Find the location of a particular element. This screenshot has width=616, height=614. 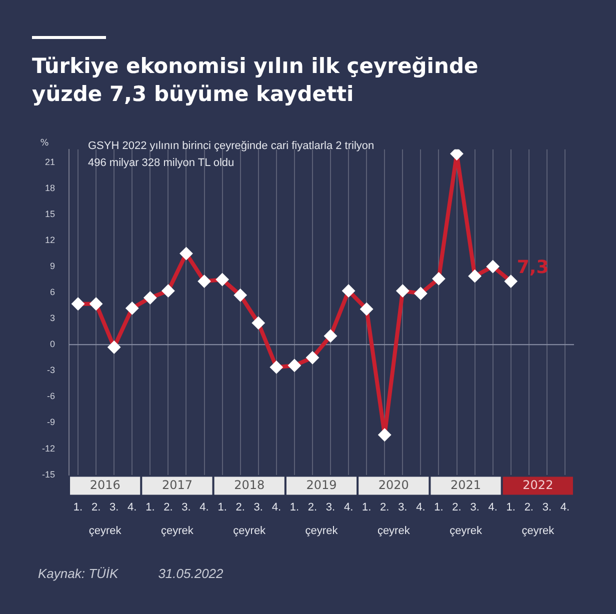

y-tick-label: 18 is located at coordinates (50, 187).